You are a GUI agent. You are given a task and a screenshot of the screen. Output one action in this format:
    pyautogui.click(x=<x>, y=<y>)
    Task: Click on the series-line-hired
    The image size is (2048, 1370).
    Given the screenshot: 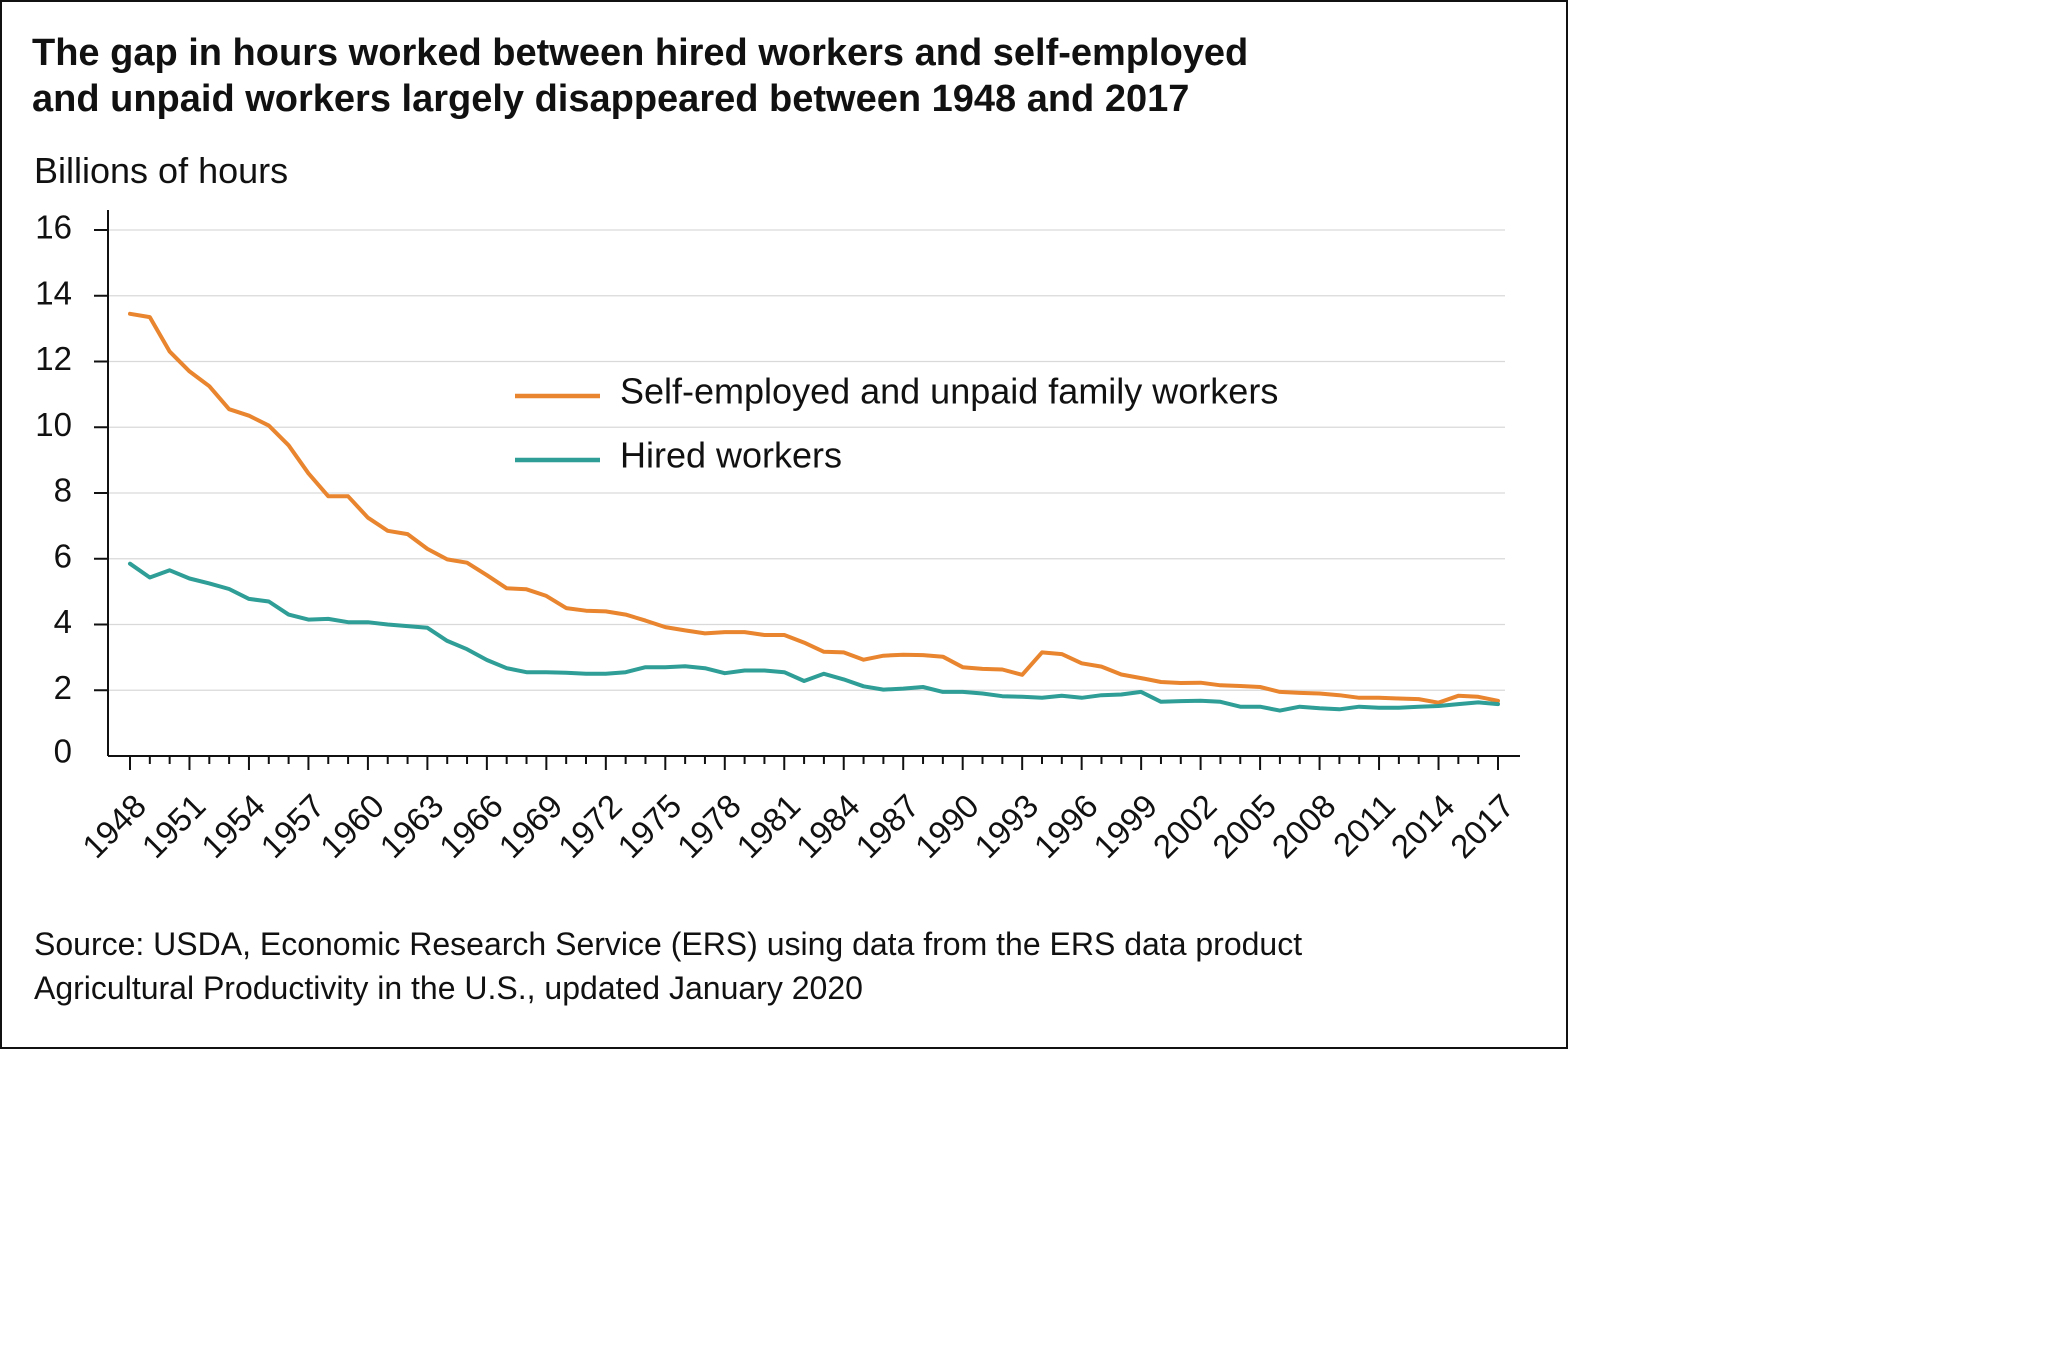 What is the action you would take?
    pyautogui.click(x=814, y=637)
    